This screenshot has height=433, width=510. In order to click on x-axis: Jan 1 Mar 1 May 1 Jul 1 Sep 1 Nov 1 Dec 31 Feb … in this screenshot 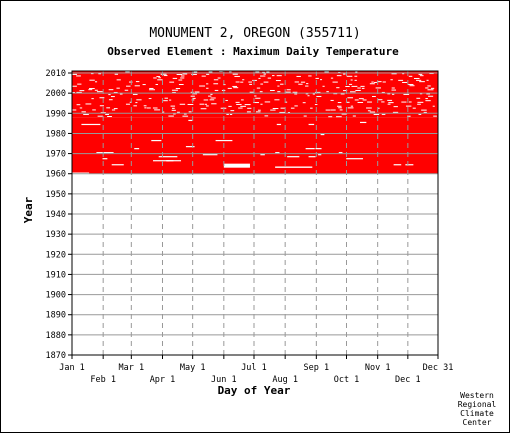, I will do `click(256, 370)`.